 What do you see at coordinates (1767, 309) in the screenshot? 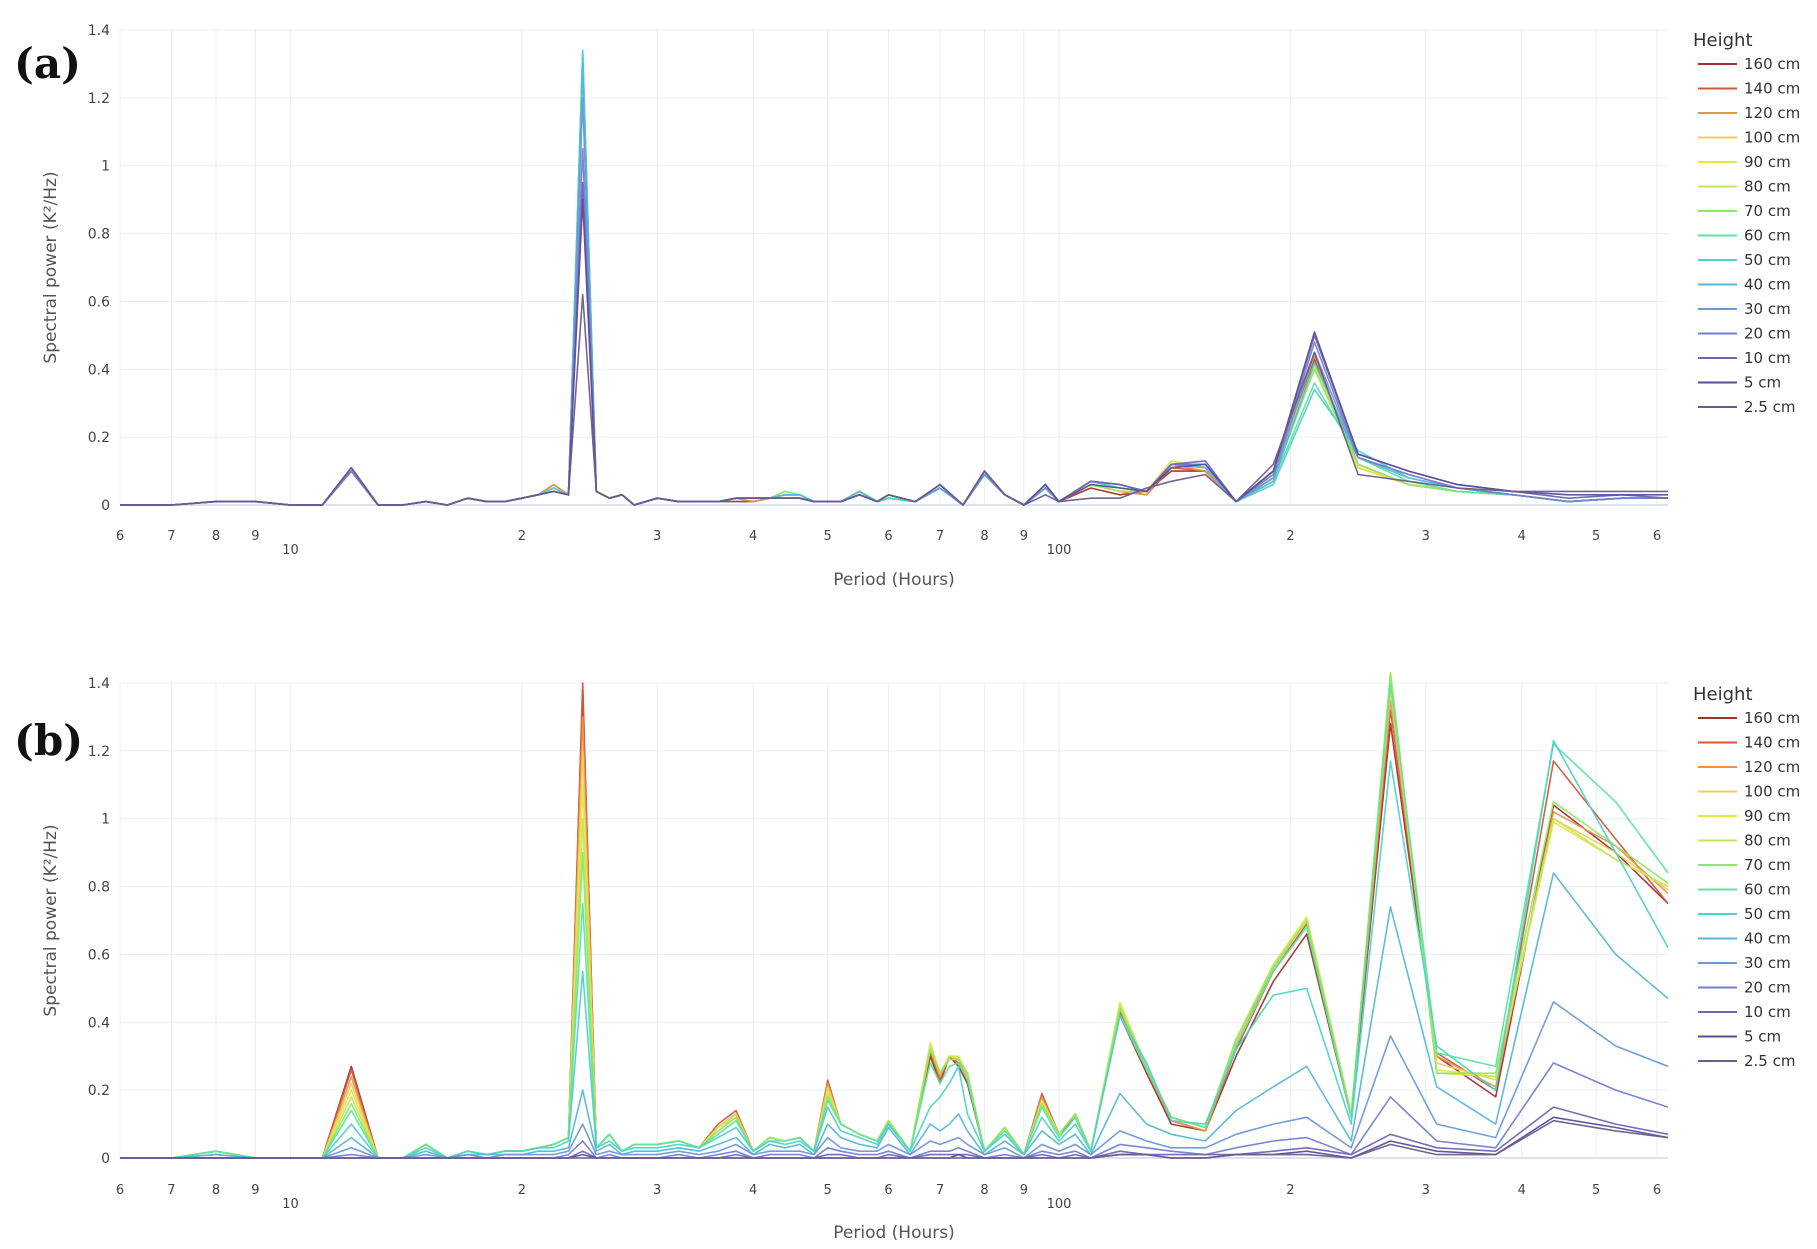
I see `legend-label: 30 cm` at bounding box center [1767, 309].